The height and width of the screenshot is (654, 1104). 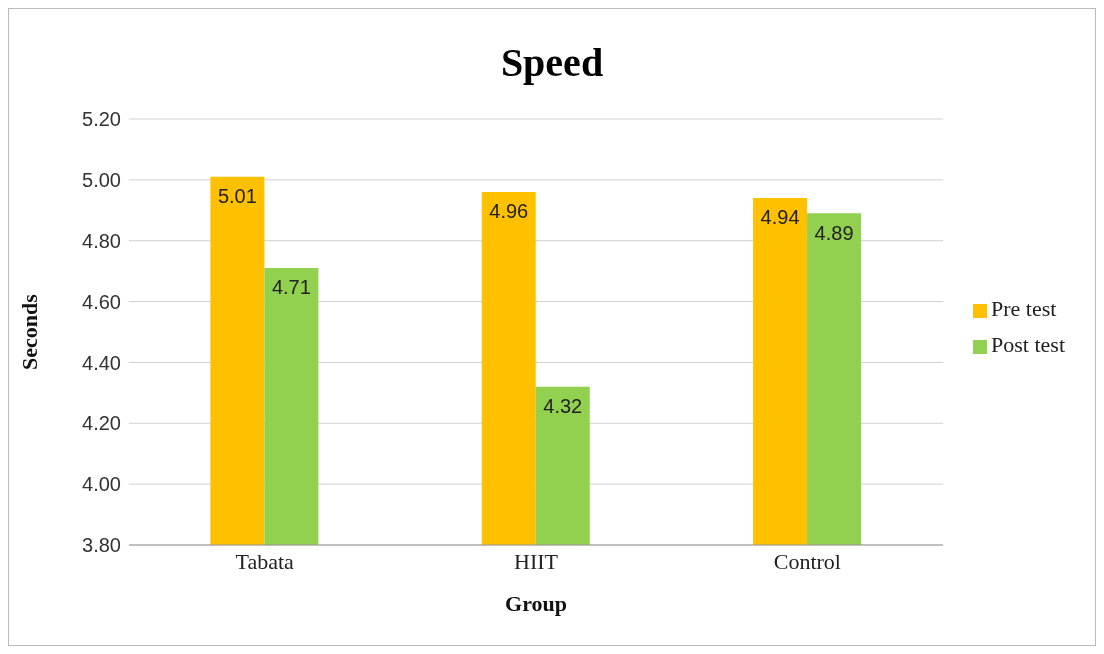 What do you see at coordinates (536, 603) in the screenshot?
I see `x-axis-title: Group` at bounding box center [536, 603].